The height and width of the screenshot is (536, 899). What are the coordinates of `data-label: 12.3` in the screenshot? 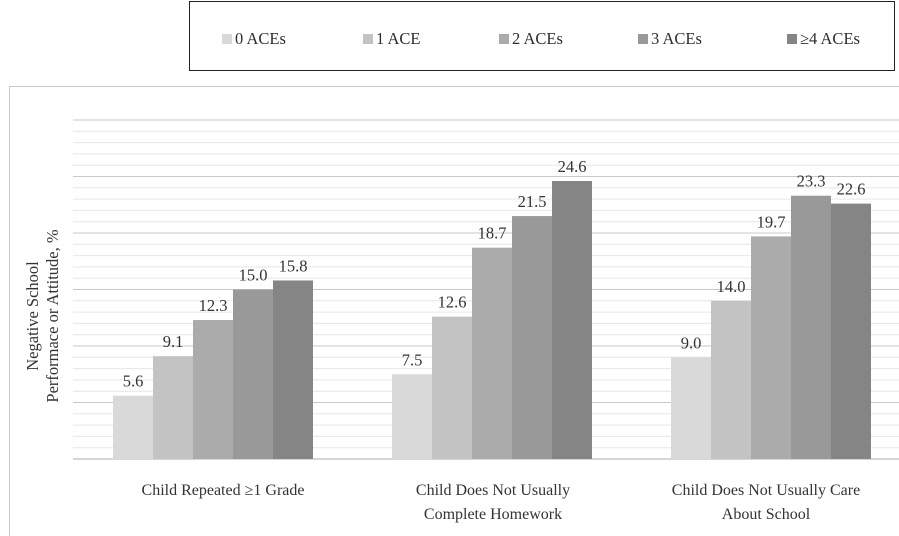 It's located at (213, 305).